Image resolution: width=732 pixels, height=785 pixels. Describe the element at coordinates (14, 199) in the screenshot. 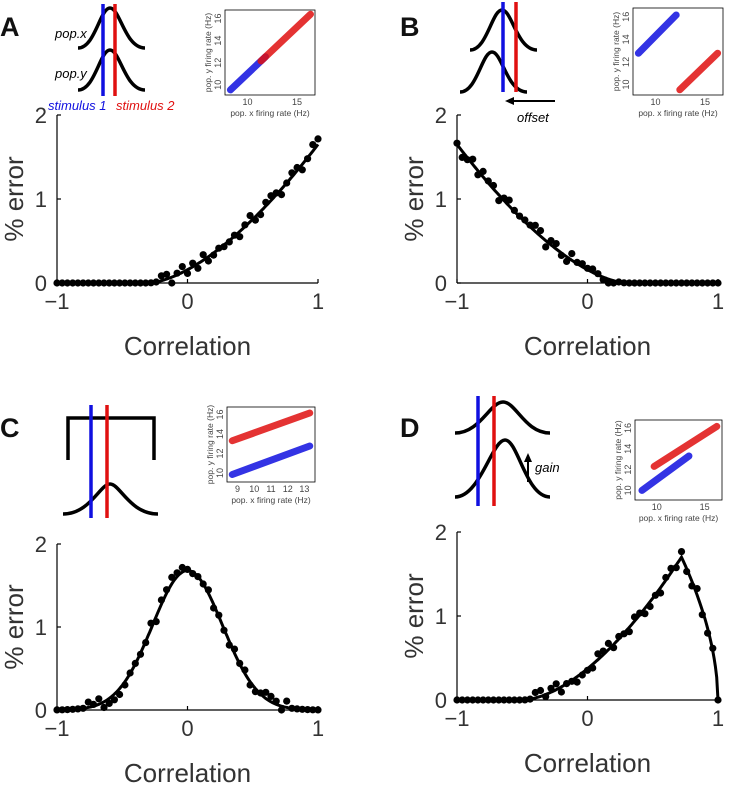

I see `y-axis-label: % error` at that location.